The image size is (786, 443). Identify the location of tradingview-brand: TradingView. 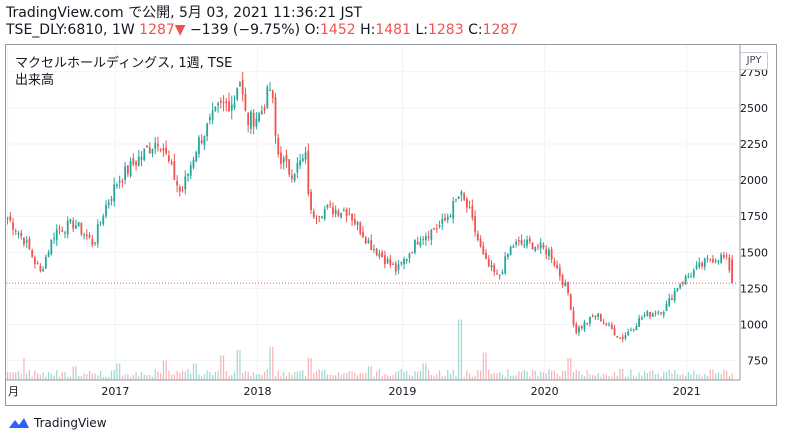
(57, 423).